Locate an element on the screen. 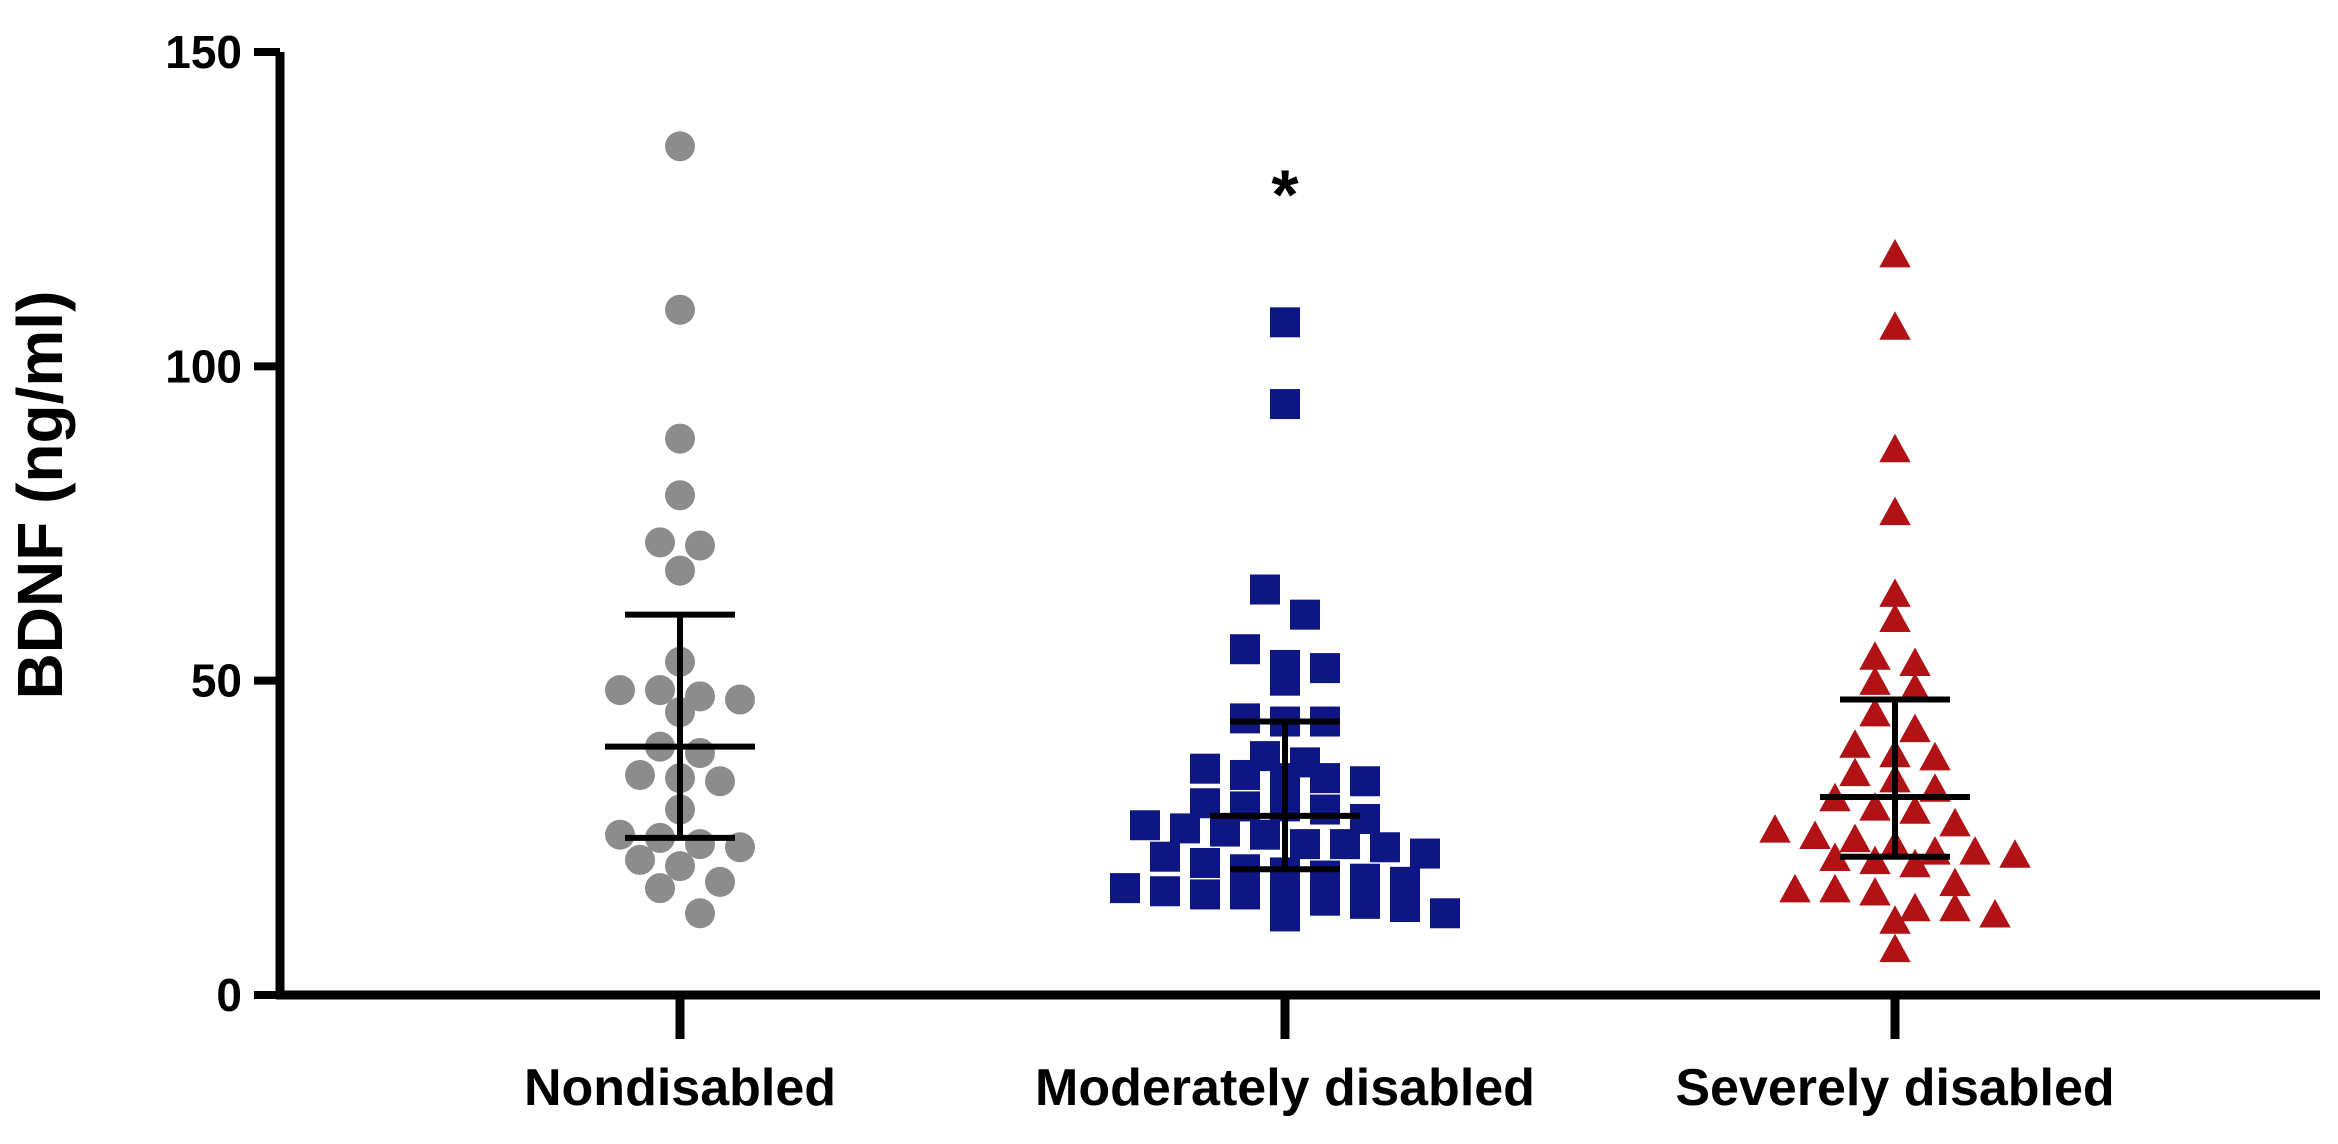  error-bars is located at coordinates (1287, 742).